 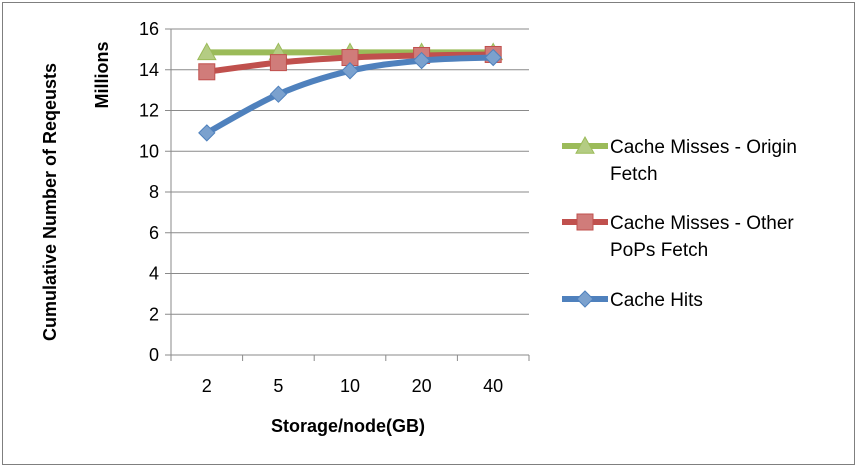 I want to click on x-axis-title: Storage/node(GB), so click(x=348, y=426).